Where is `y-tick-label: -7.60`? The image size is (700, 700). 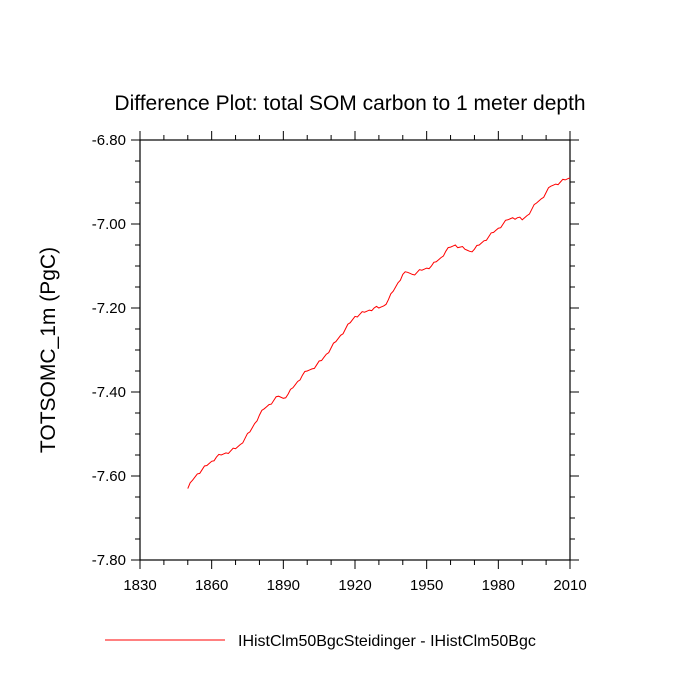
y-tick-label: -7.60 is located at coordinates (109, 476).